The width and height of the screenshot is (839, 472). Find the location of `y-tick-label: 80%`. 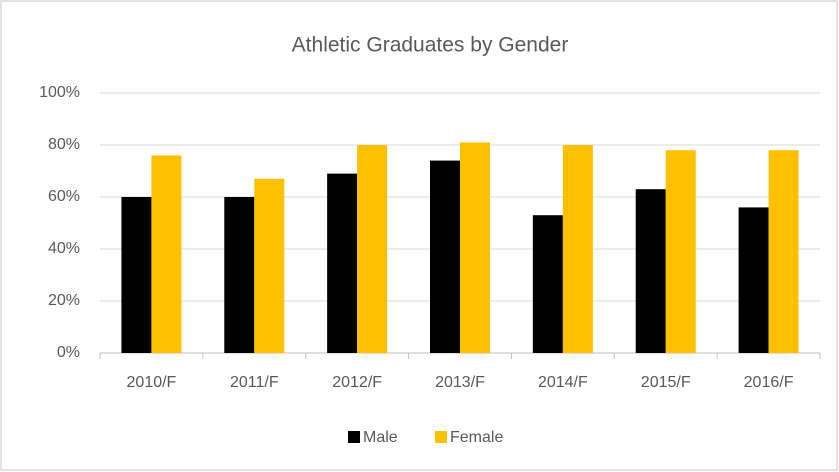

y-tick-label: 80% is located at coordinates (64, 144).